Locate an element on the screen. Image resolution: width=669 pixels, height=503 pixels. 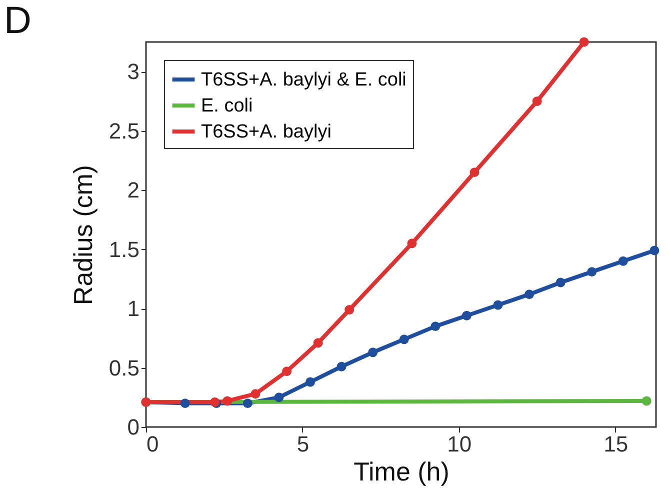
legend-label: T6SS+A. baylyi & E. coli is located at coordinates (303, 80).